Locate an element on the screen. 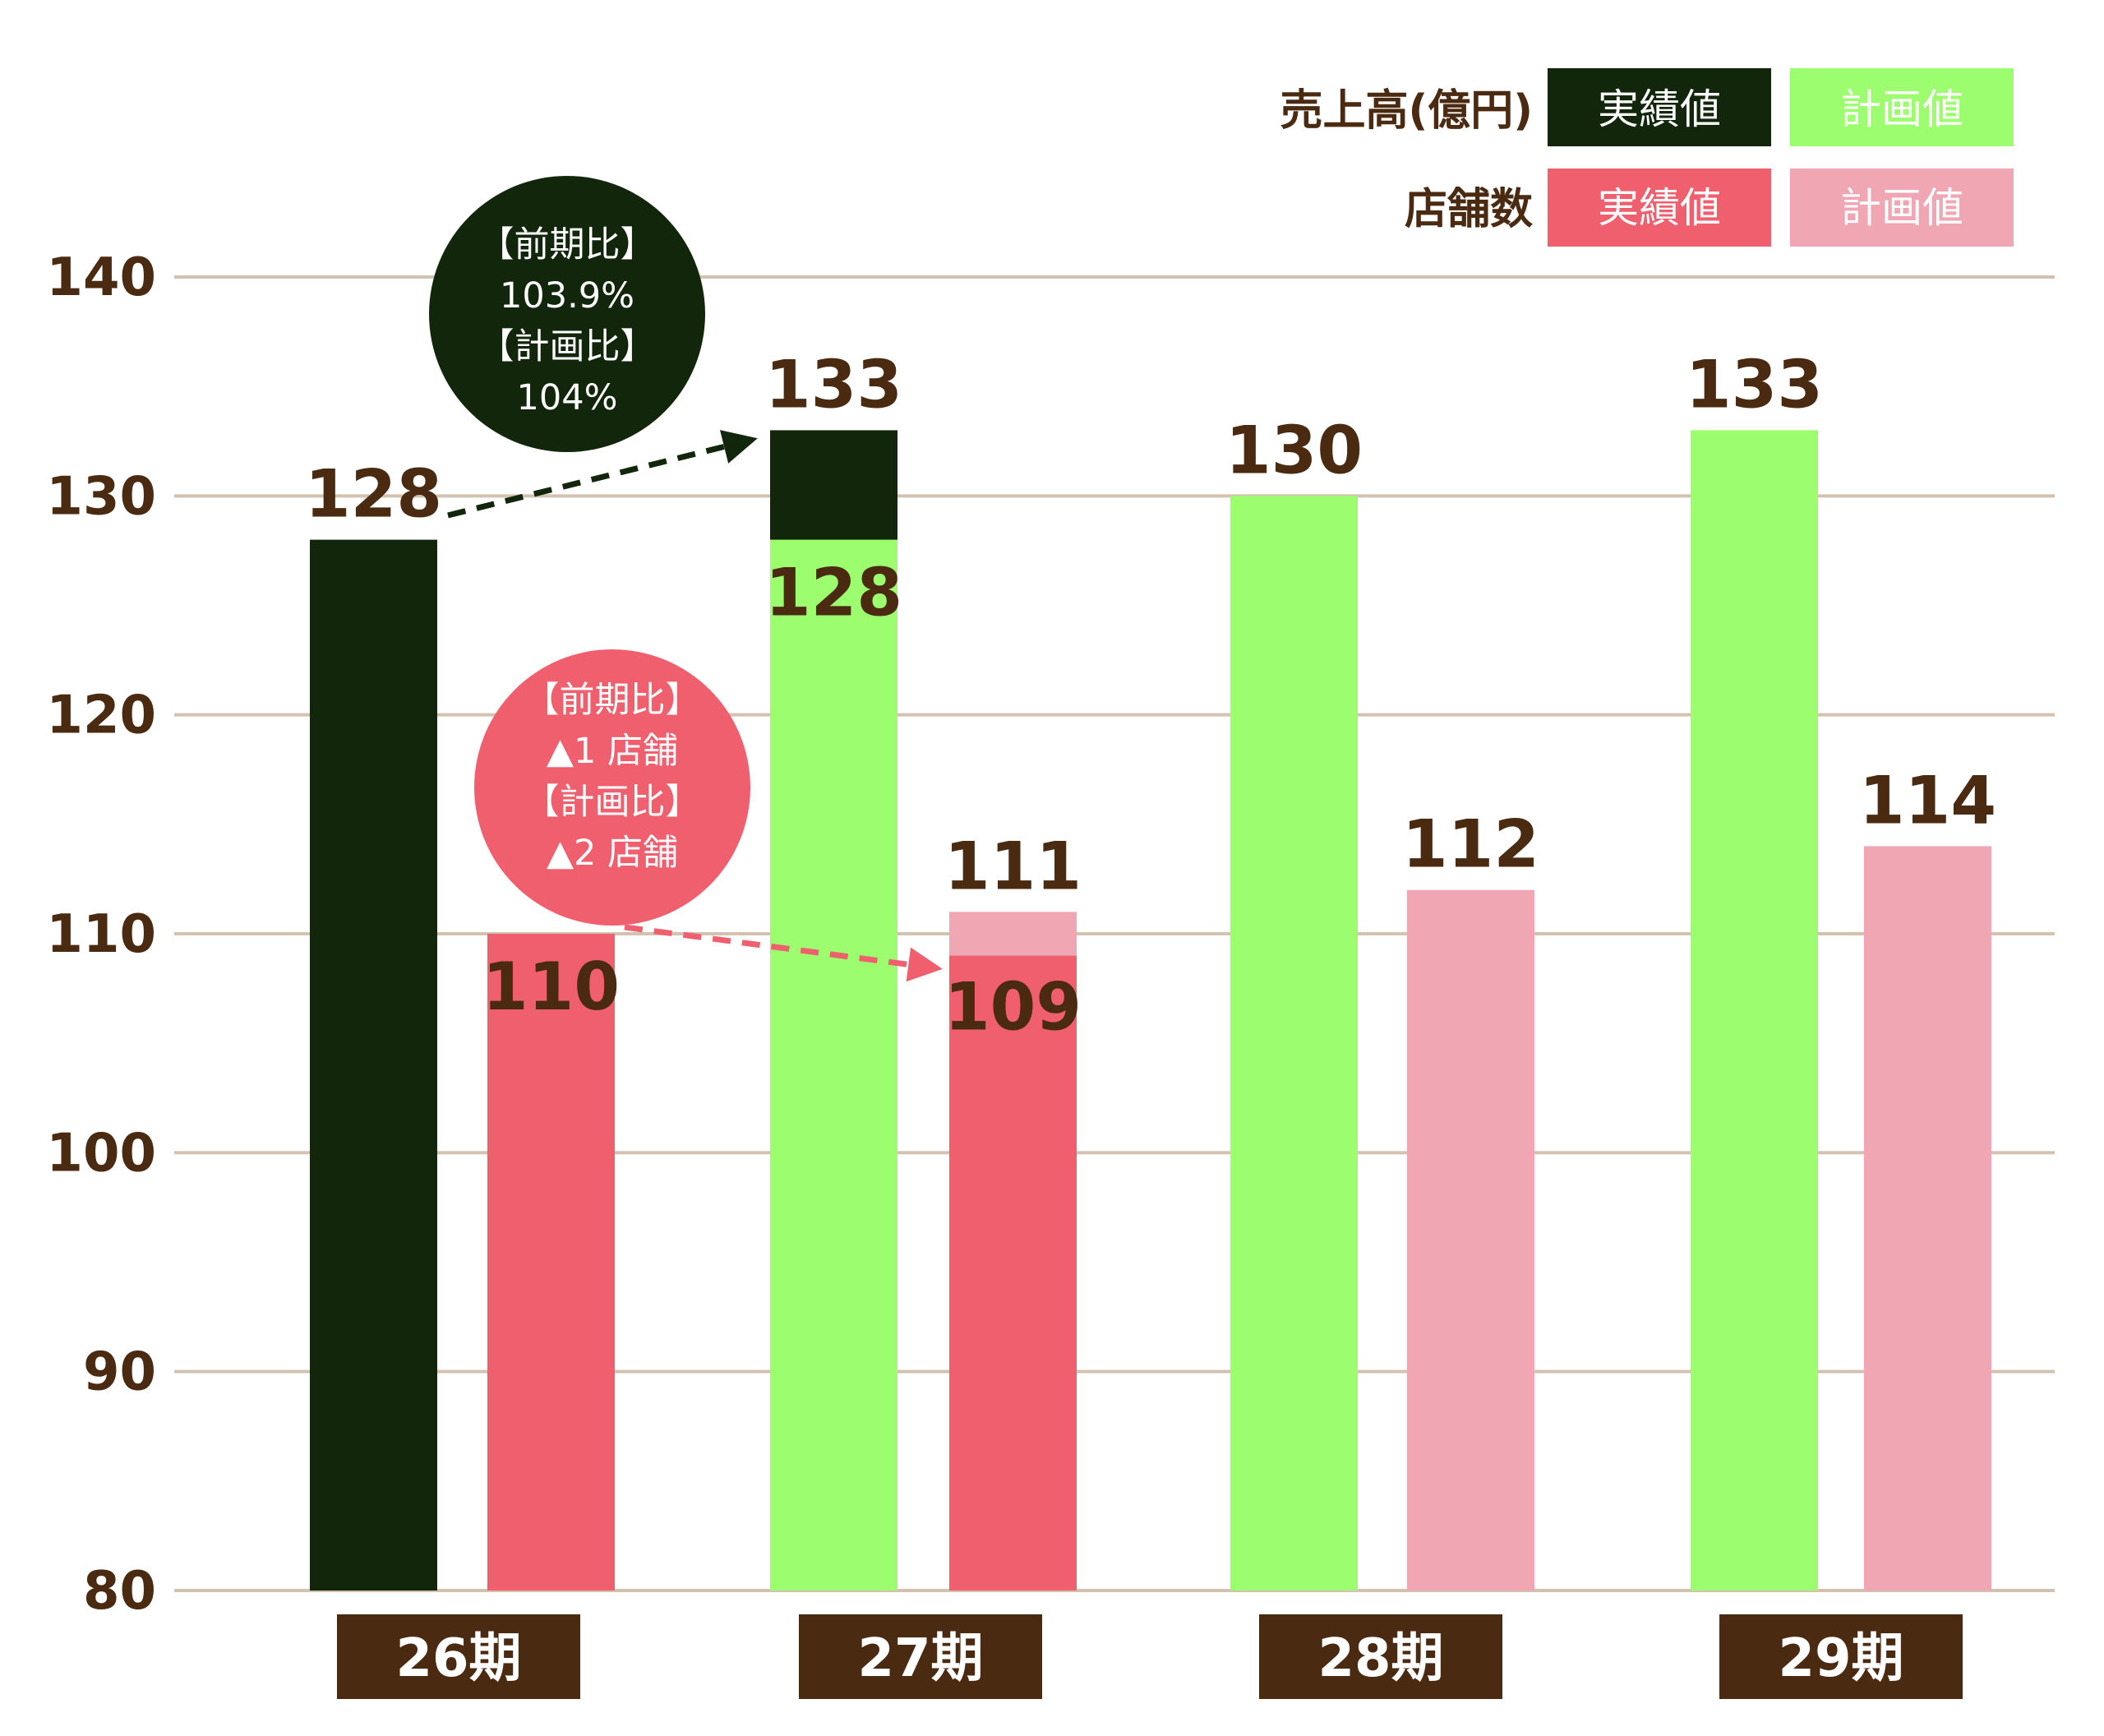 The height and width of the screenshot is (1736, 2104). category-label: 26期 is located at coordinates (458, 1659).